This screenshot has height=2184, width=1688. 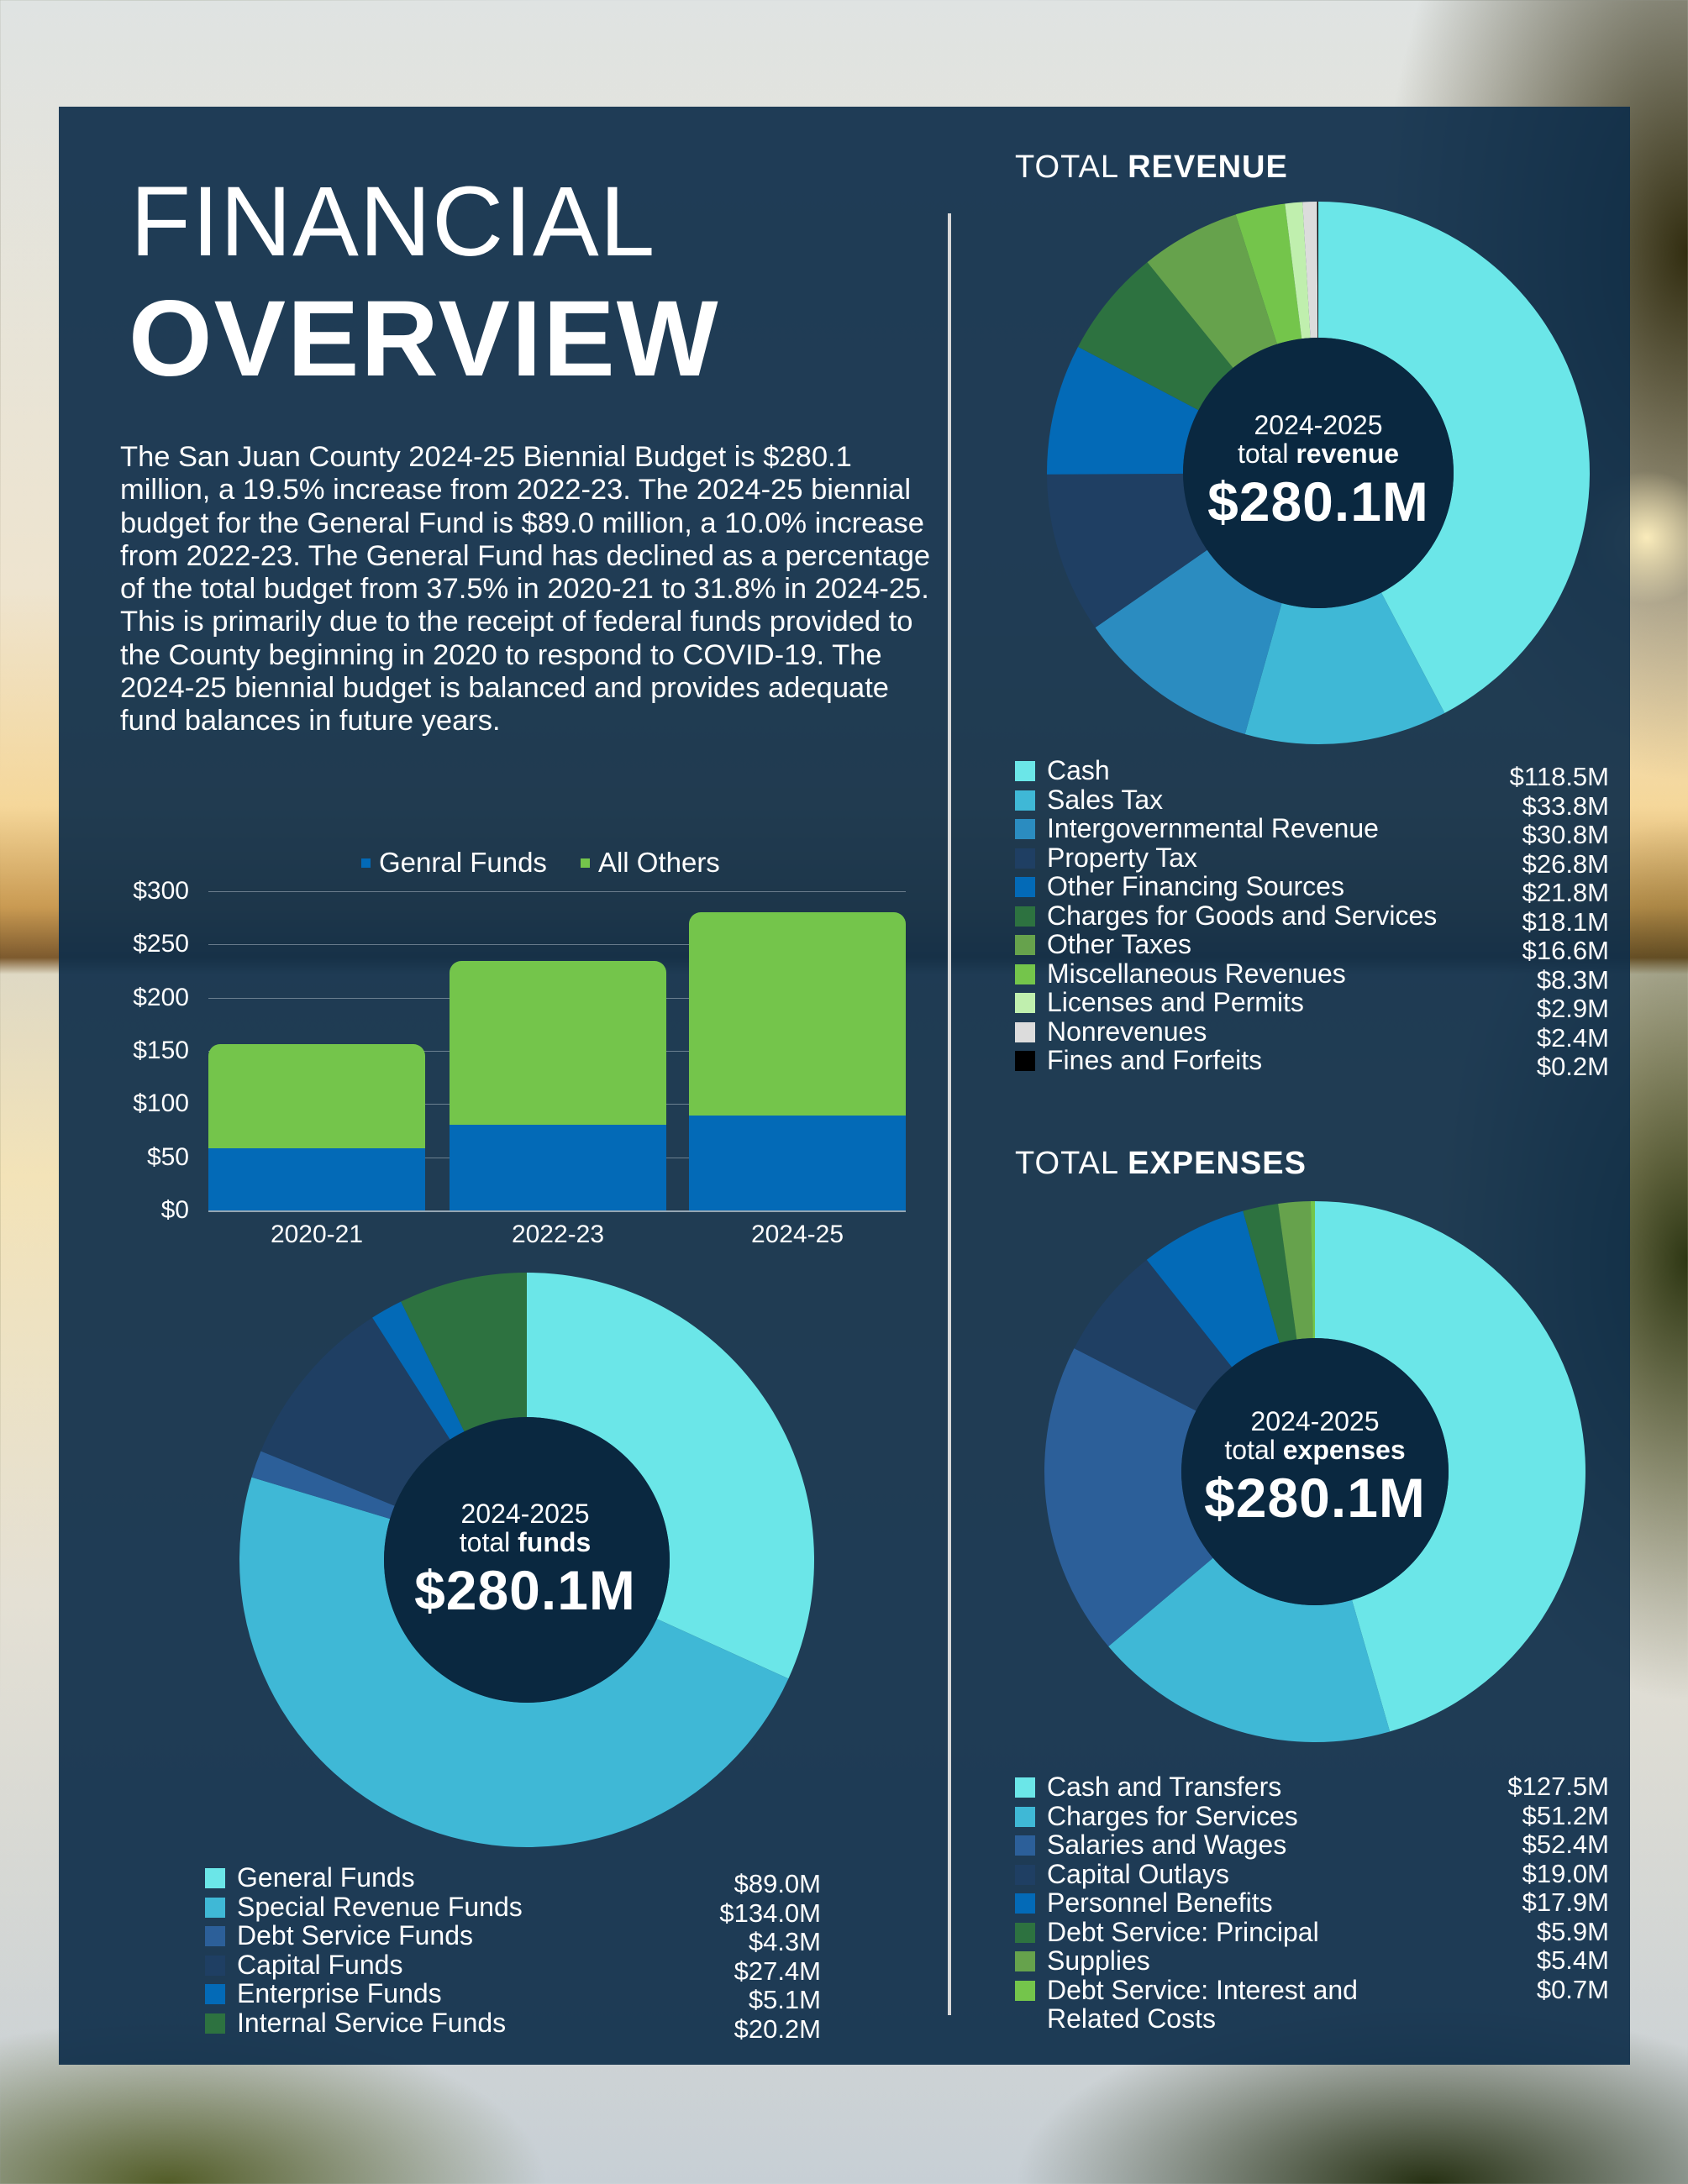 What do you see at coordinates (1318, 425) in the screenshot?
I see `revenue-center-year: 2024-2025` at bounding box center [1318, 425].